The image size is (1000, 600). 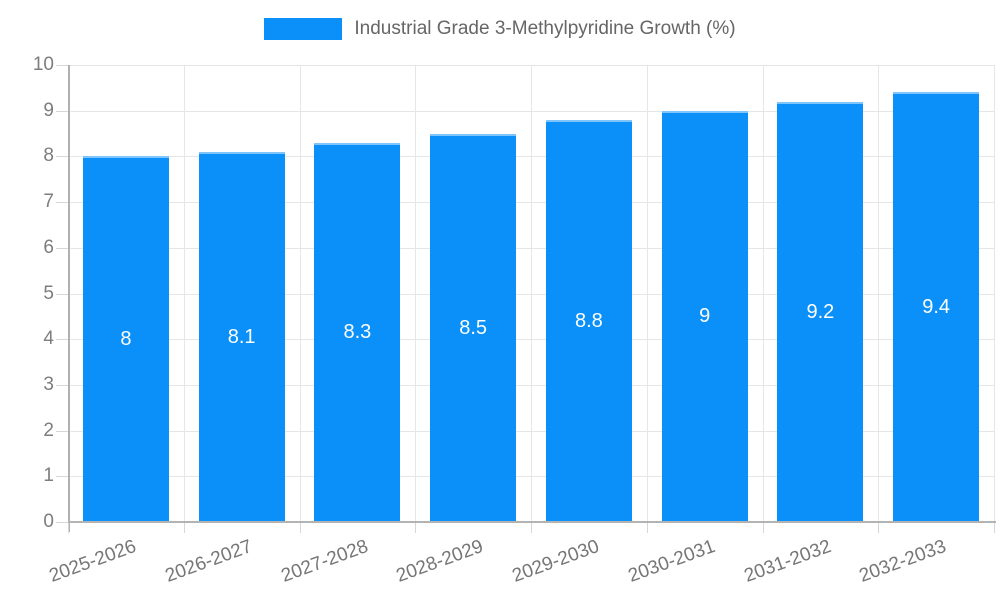 What do you see at coordinates (93, 561) in the screenshot?
I see `x-axis-tick-label: 2025-2026` at bounding box center [93, 561].